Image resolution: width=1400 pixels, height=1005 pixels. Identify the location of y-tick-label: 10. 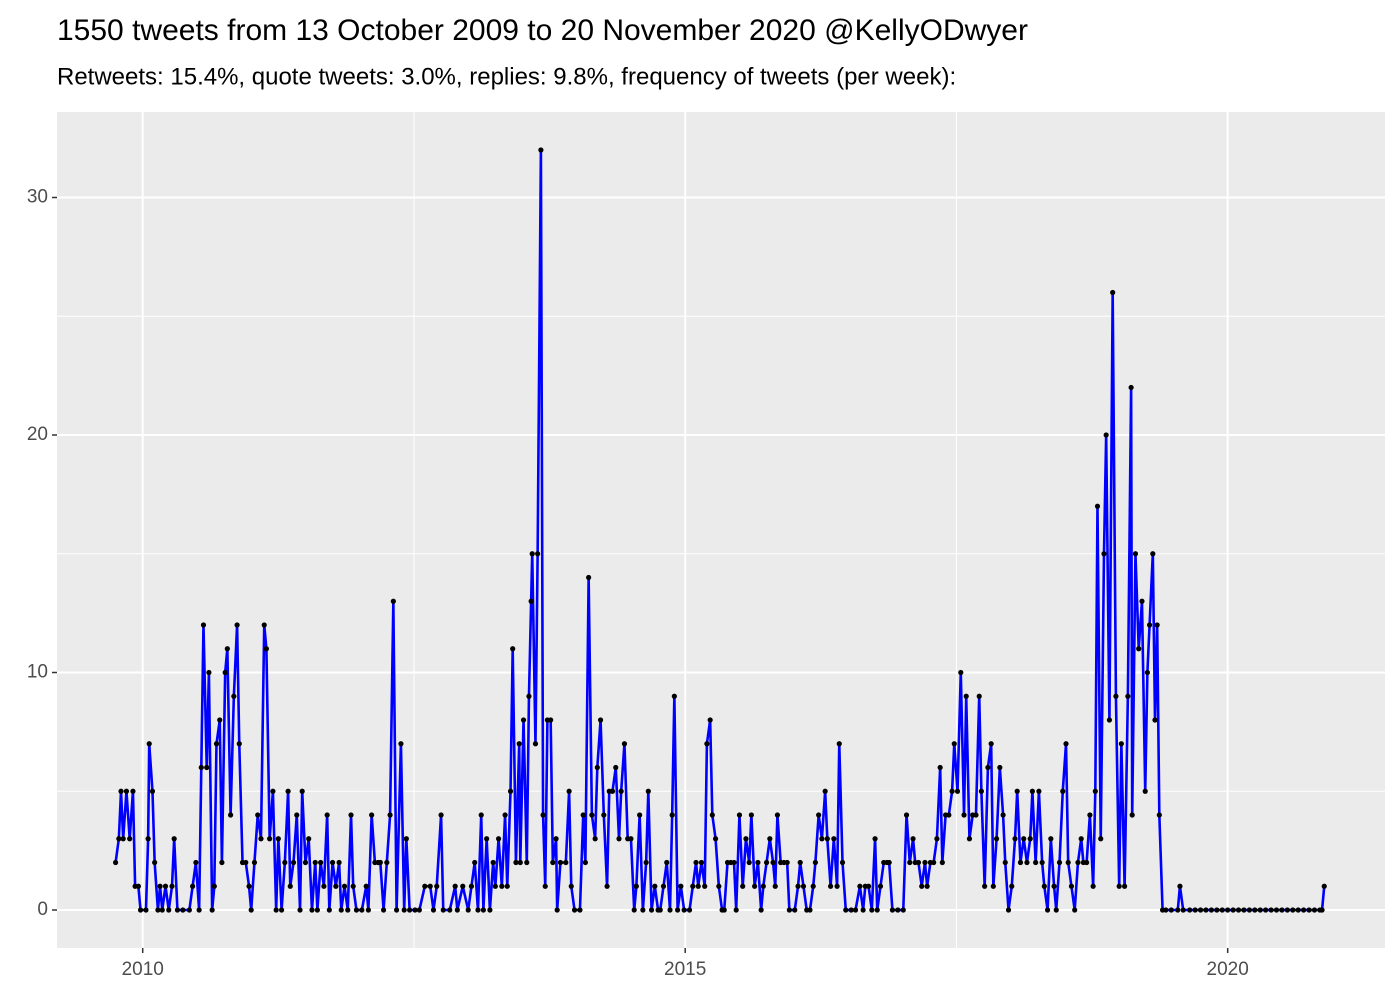
(37, 672).